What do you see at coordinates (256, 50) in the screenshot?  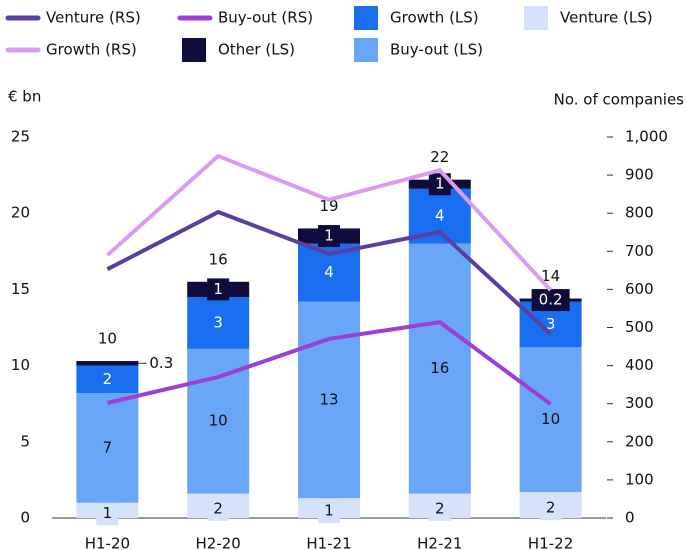 I see `legend-label: Other (LS)` at bounding box center [256, 50].